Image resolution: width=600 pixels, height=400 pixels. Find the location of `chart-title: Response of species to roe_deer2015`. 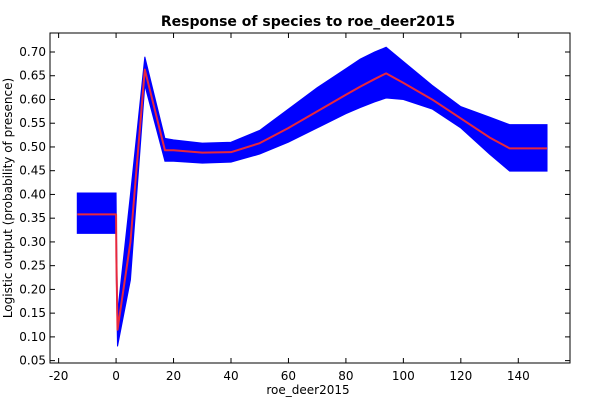

chart-title: Response of species to roe_deer2015 is located at coordinates (308, 22).